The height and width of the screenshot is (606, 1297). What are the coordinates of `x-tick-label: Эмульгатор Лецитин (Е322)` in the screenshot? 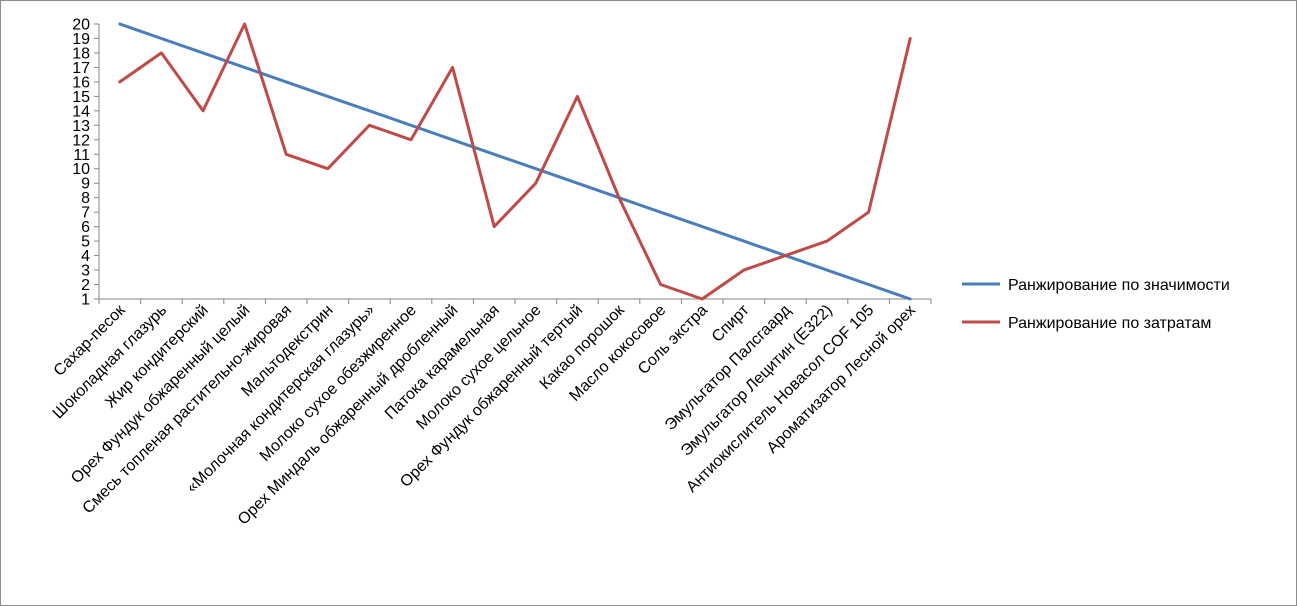 It's located at (757, 381).